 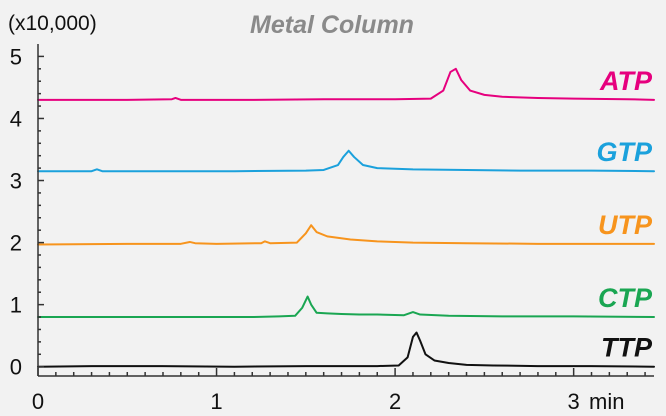 What do you see at coordinates (346, 349) in the screenshot?
I see `series-line-ttp` at bounding box center [346, 349].